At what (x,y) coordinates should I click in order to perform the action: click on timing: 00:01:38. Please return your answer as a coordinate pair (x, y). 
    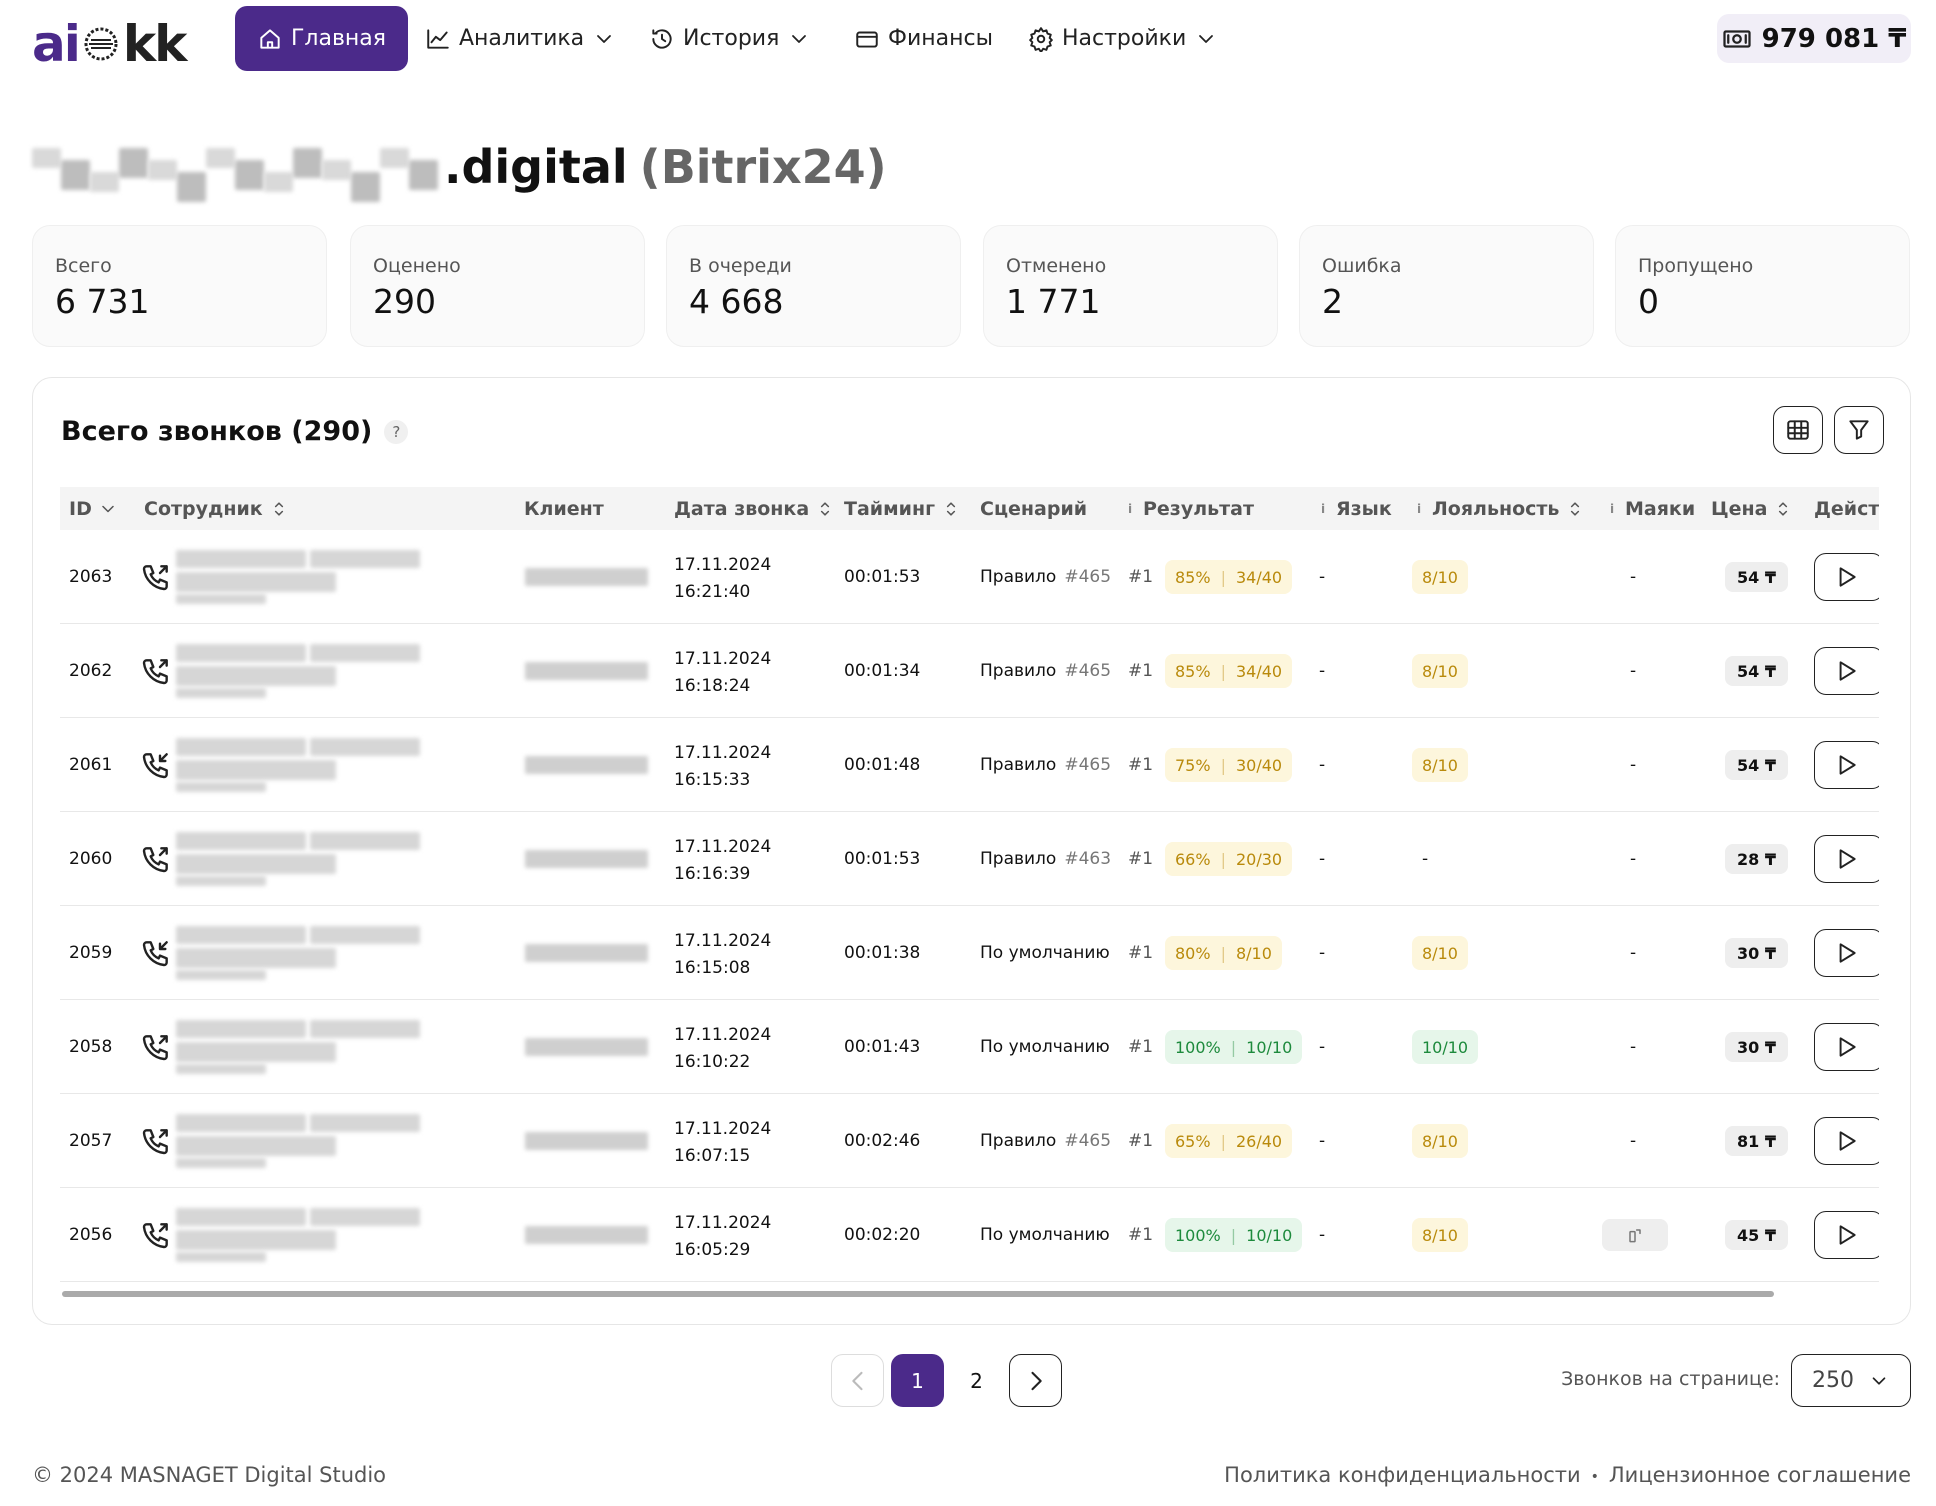
    Looking at the image, I should click on (882, 953).